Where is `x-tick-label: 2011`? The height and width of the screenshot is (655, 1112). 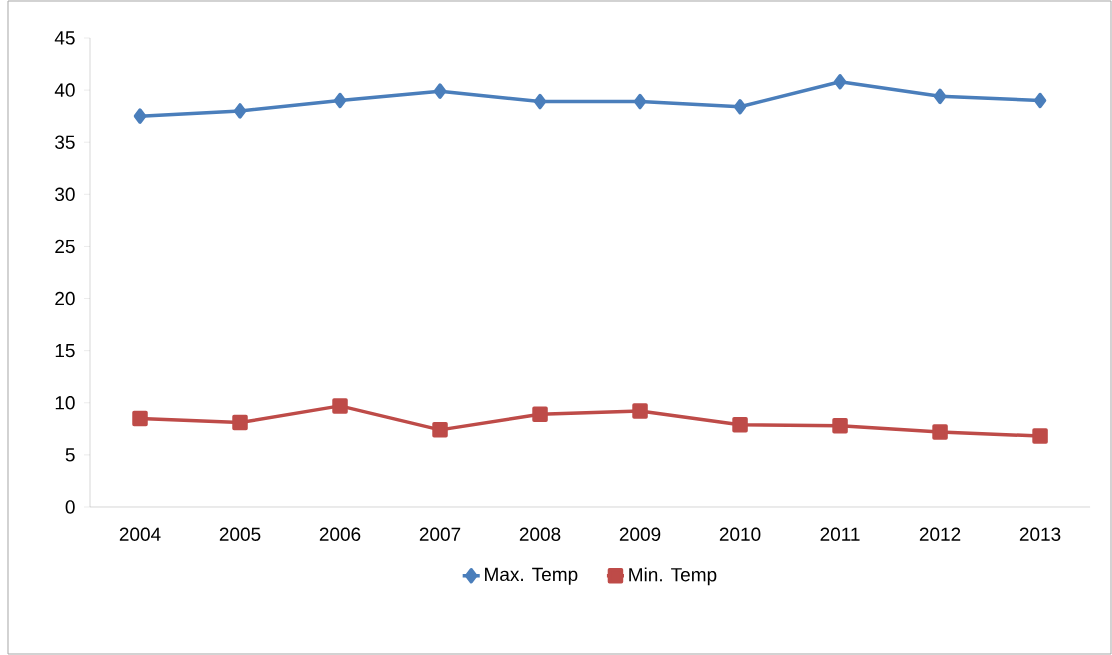
x-tick-label: 2011 is located at coordinates (840, 534).